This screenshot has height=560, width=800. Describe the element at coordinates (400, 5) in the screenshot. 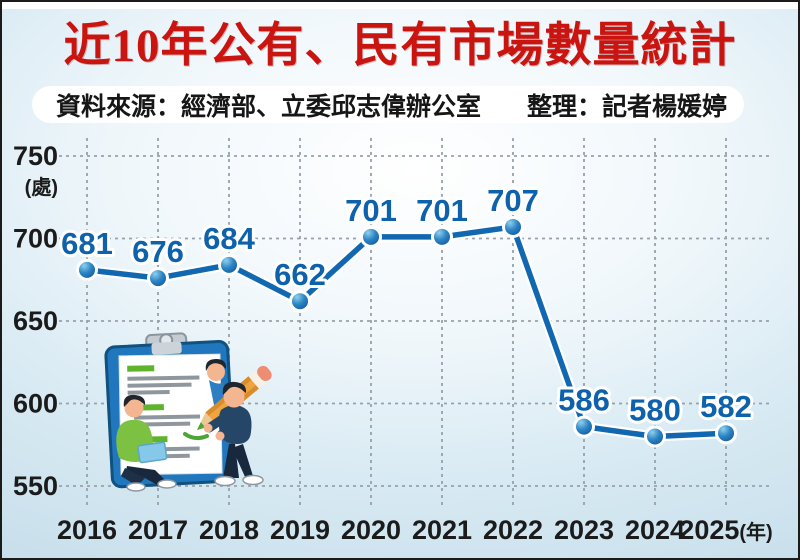

I see `top-white-strip` at that location.